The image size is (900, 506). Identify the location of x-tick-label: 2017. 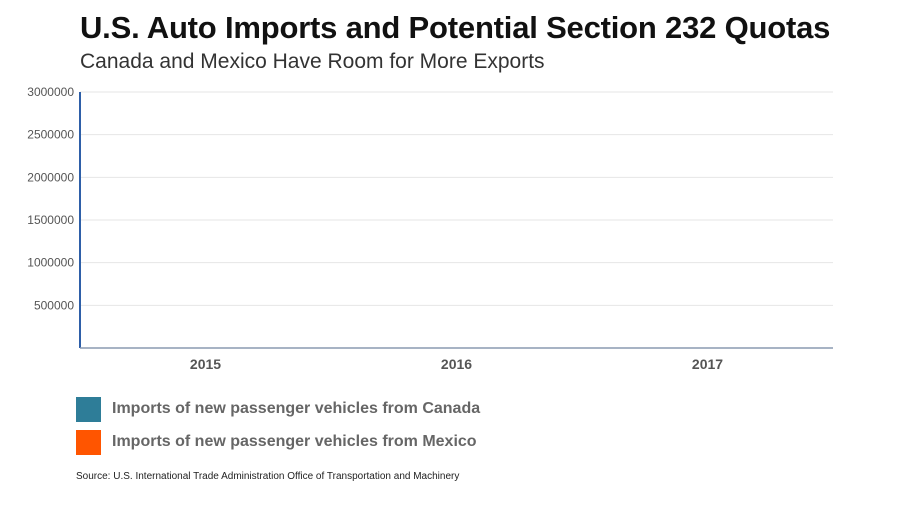
(707, 364).